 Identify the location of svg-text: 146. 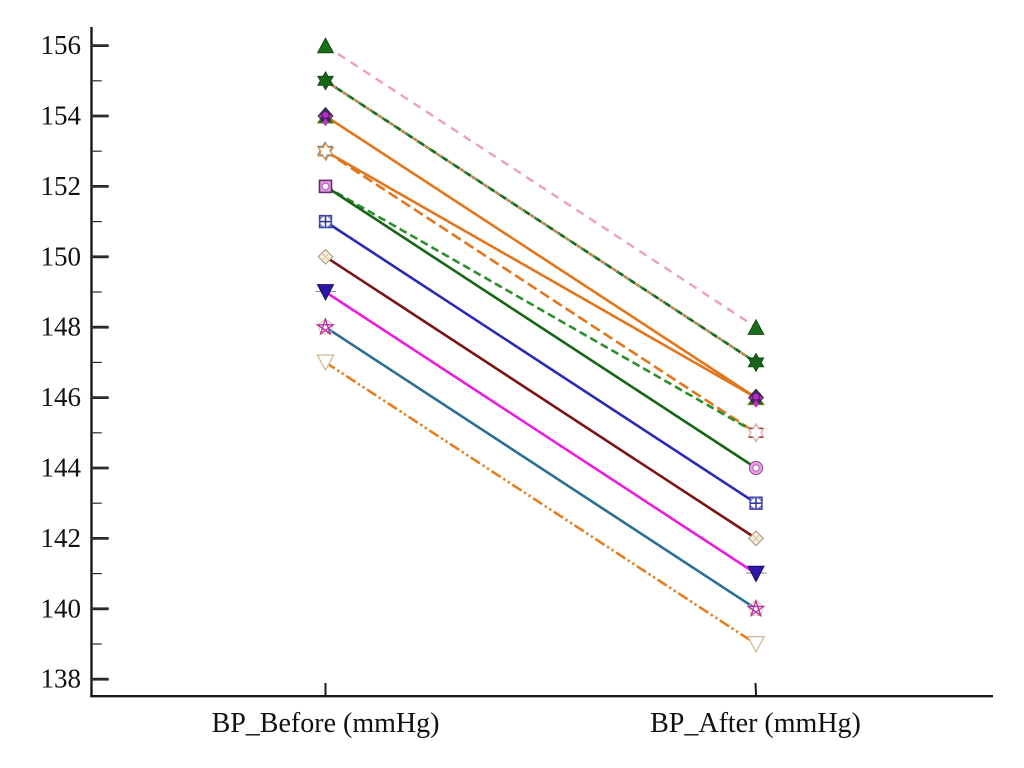
(61, 397).